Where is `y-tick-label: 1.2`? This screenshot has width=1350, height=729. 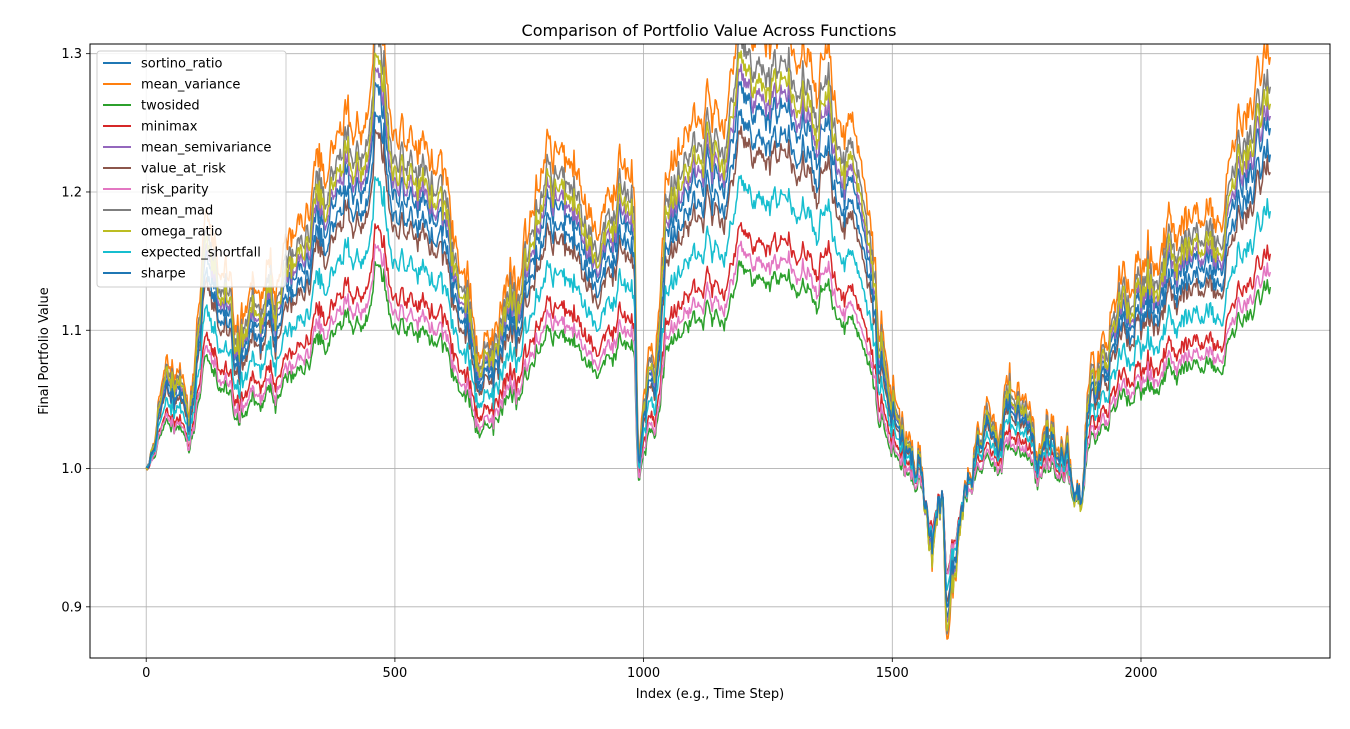
y-tick-label: 1.2 is located at coordinates (71, 192).